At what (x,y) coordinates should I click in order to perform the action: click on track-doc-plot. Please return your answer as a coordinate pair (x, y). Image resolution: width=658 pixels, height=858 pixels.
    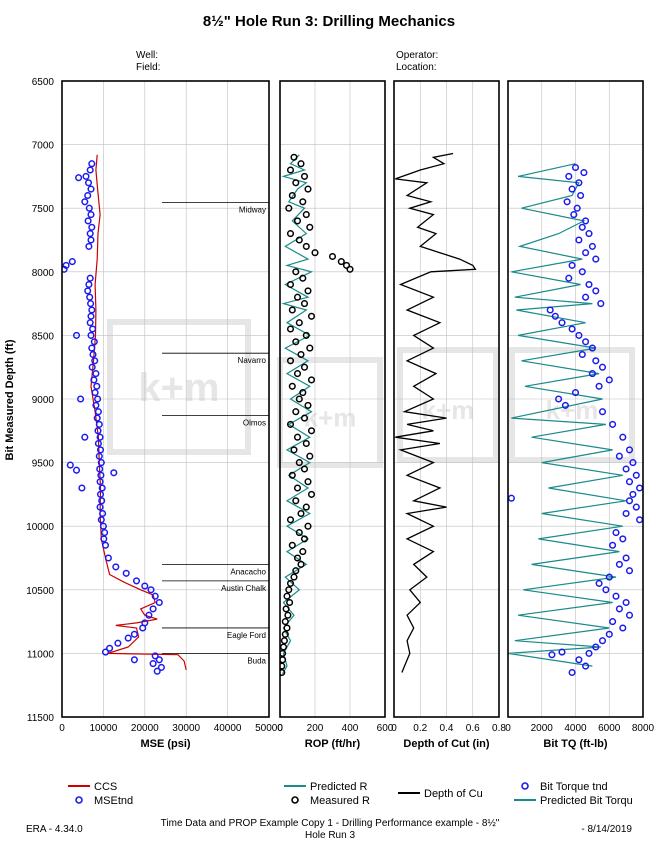
    Looking at the image, I should click on (436, 412).